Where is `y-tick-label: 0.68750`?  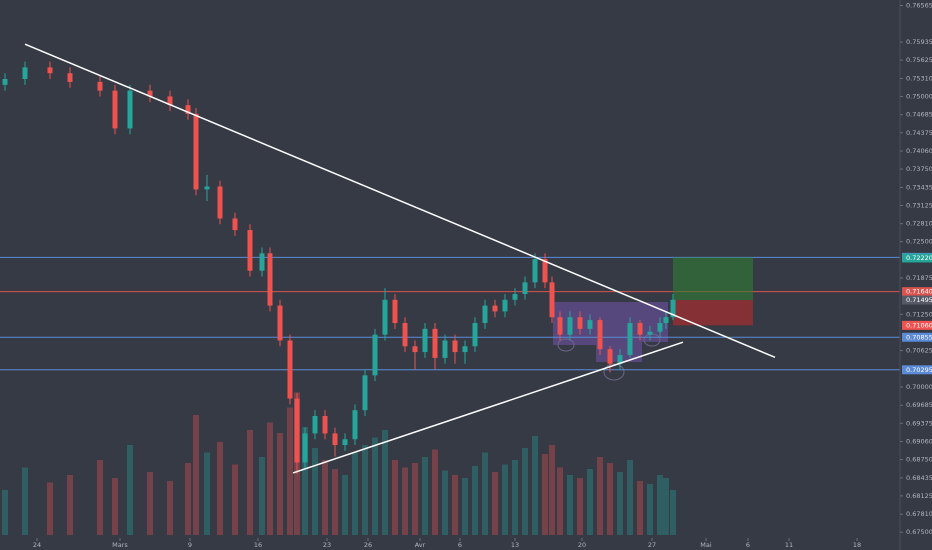
y-tick-label: 0.68750 is located at coordinates (919, 460).